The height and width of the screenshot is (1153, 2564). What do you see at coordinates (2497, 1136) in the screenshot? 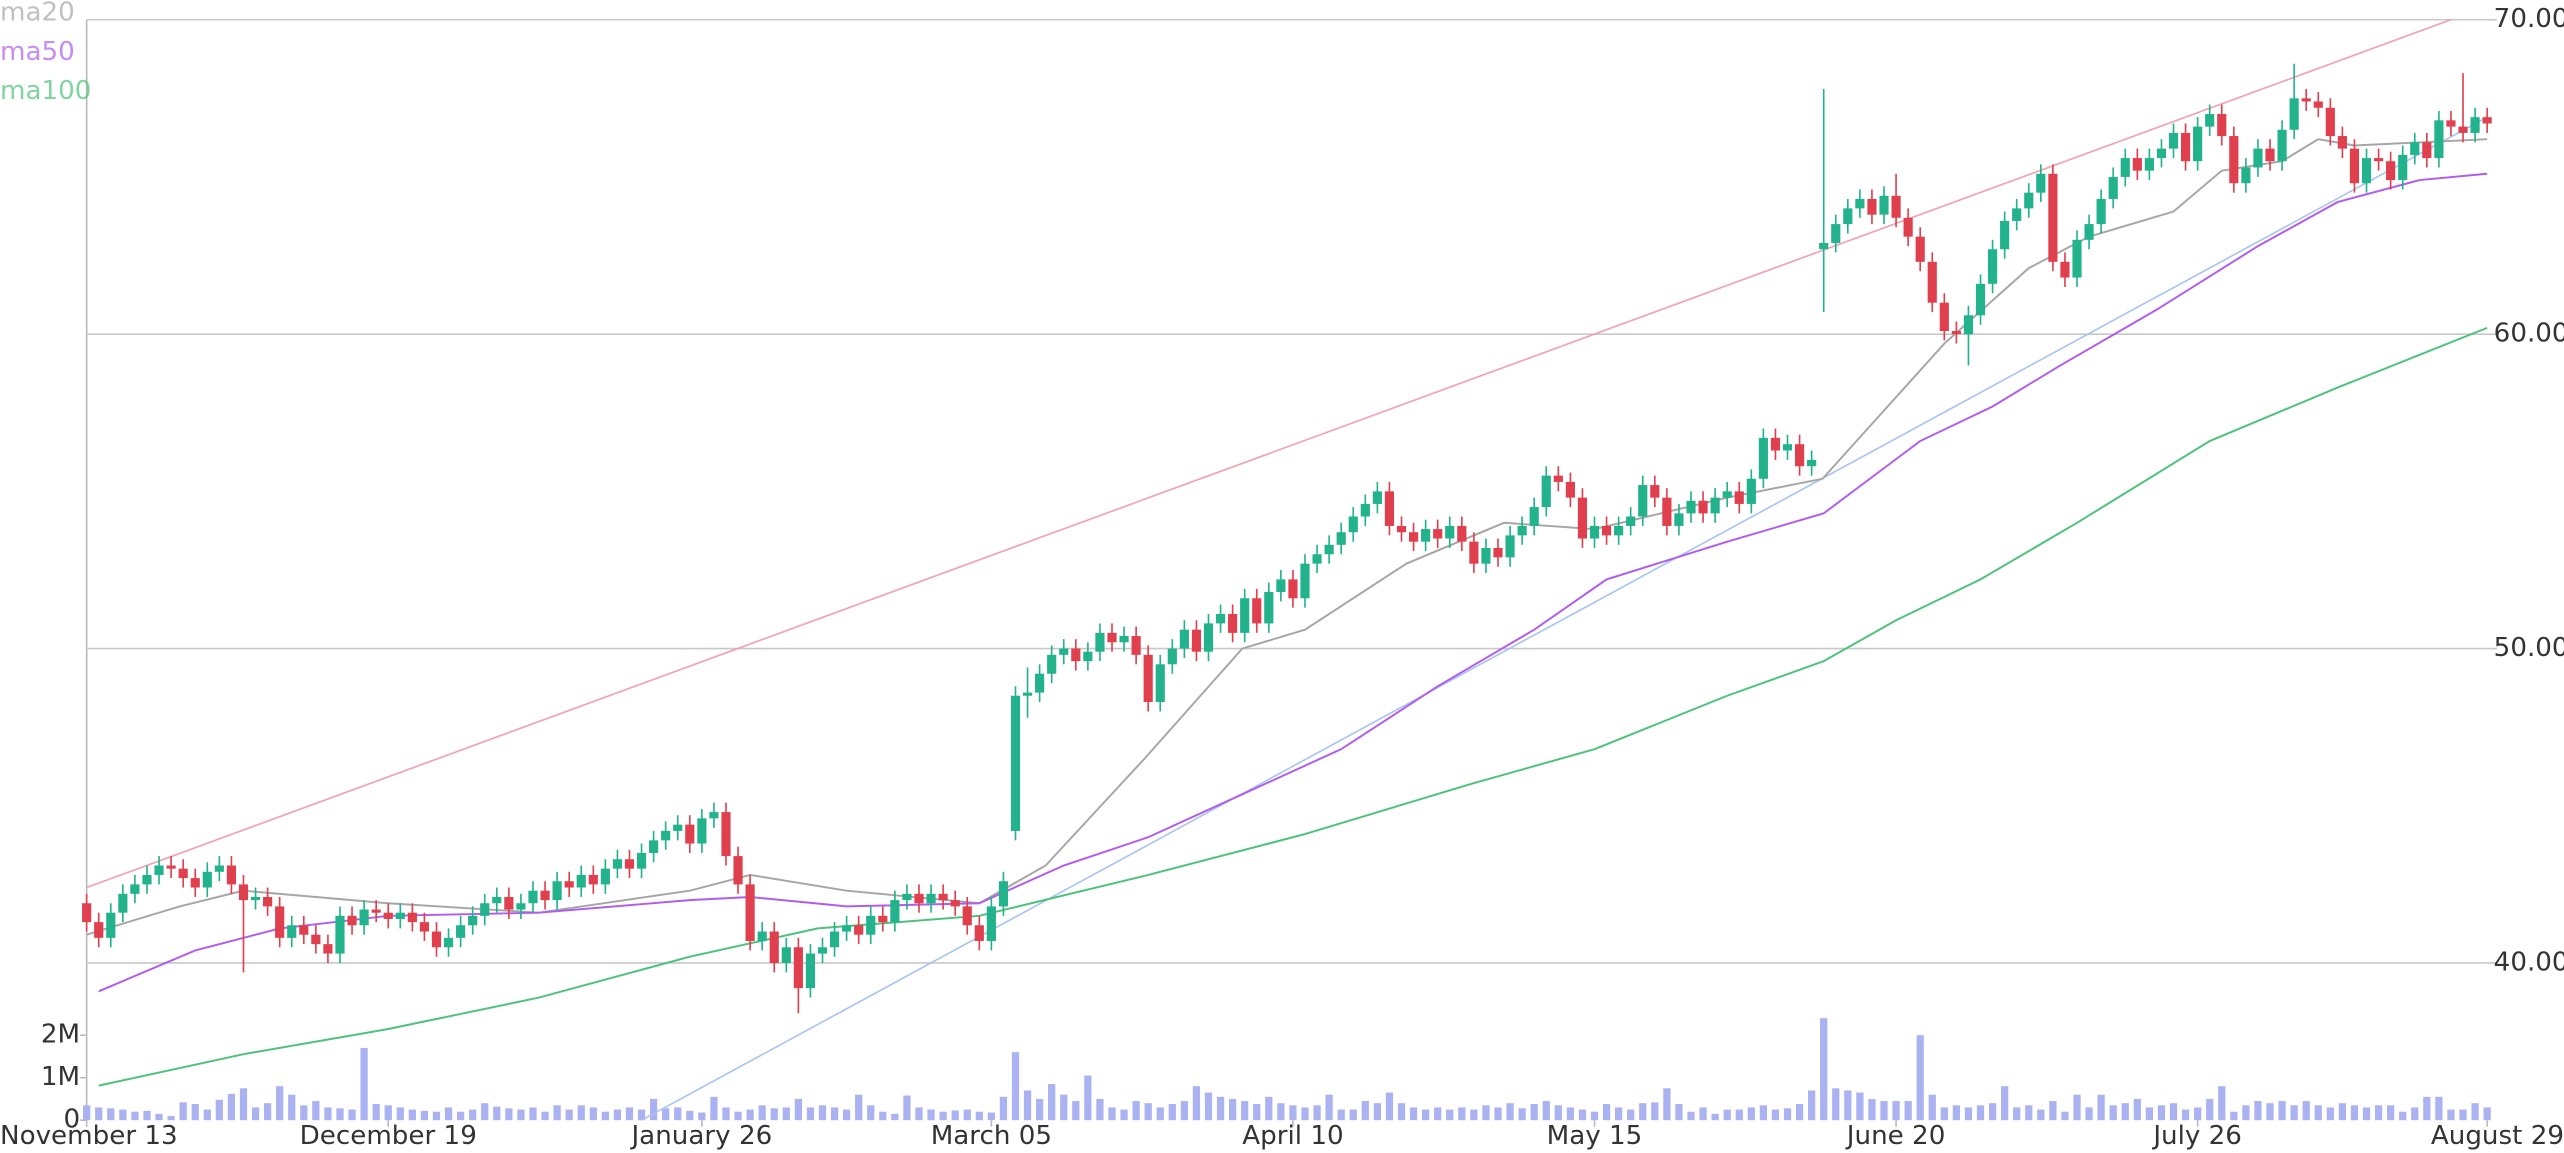
I see `x-tick-label: August 29` at bounding box center [2497, 1136].